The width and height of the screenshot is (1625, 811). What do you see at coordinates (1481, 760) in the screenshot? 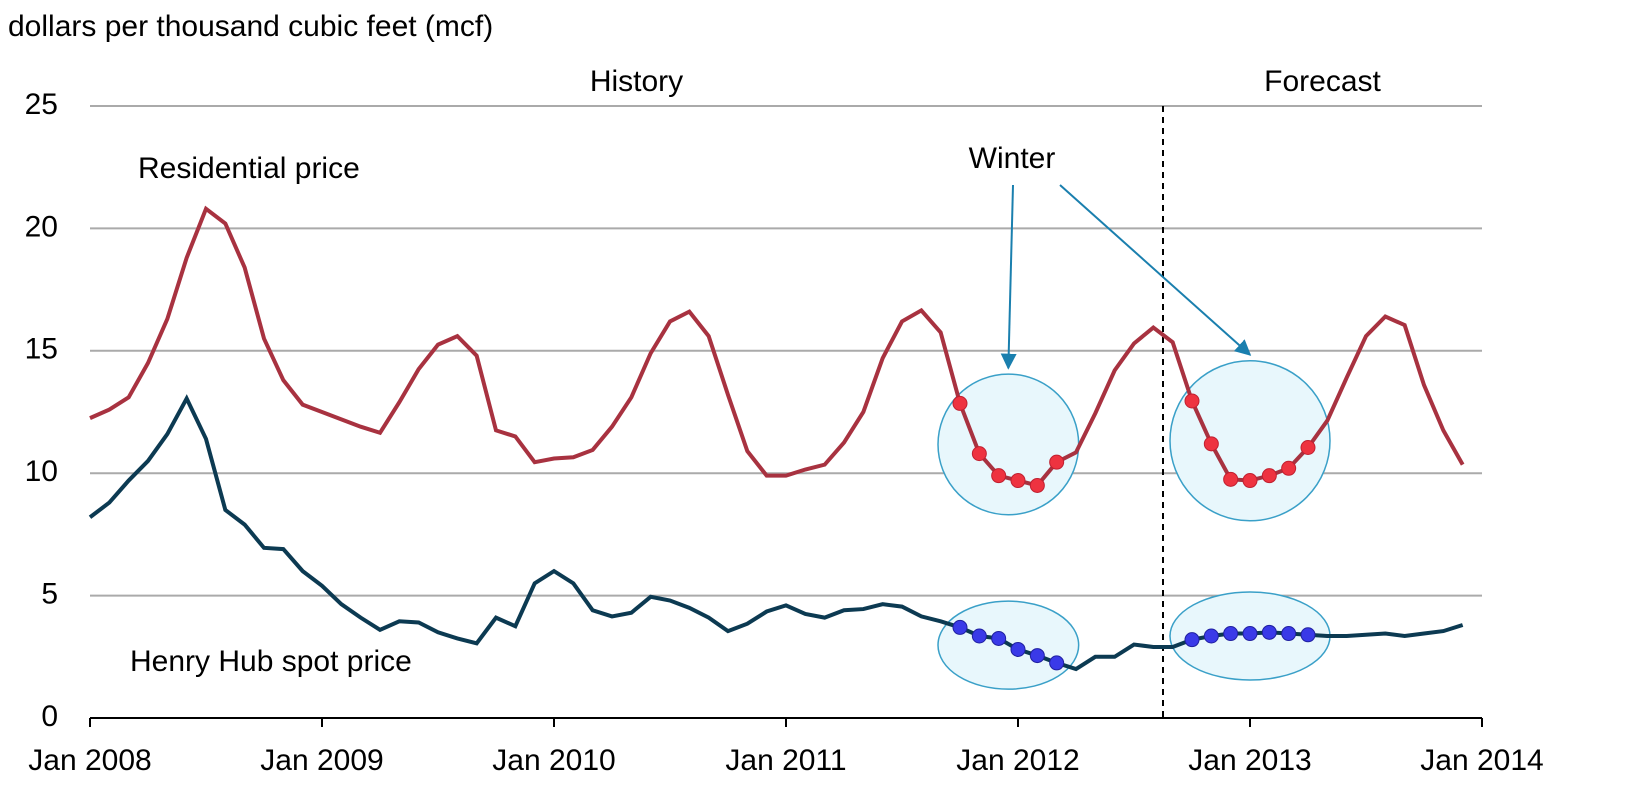
I see `x-tick-label: Jan 2014` at bounding box center [1481, 760].